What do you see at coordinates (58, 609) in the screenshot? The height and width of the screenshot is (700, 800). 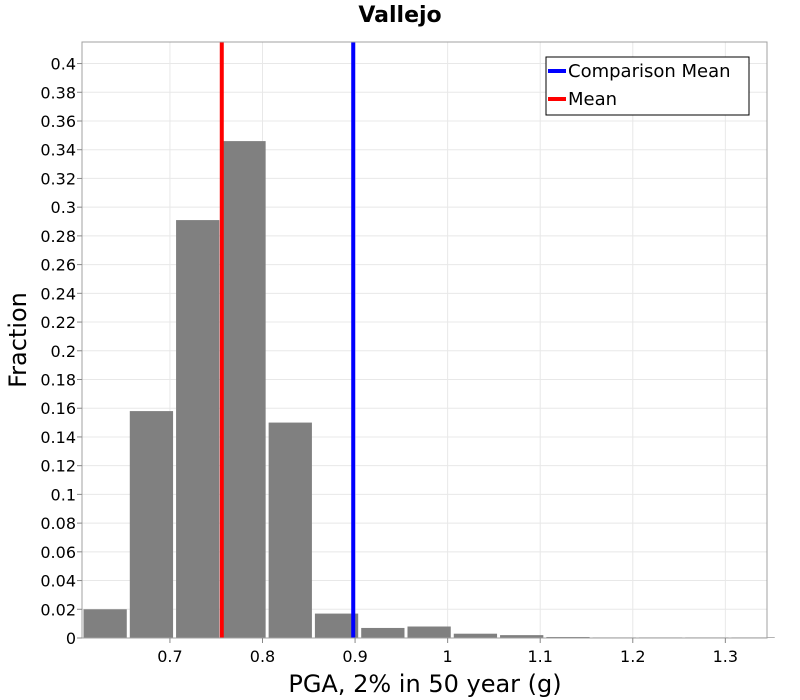 I see `y-tick-label: 0.02` at bounding box center [58, 609].